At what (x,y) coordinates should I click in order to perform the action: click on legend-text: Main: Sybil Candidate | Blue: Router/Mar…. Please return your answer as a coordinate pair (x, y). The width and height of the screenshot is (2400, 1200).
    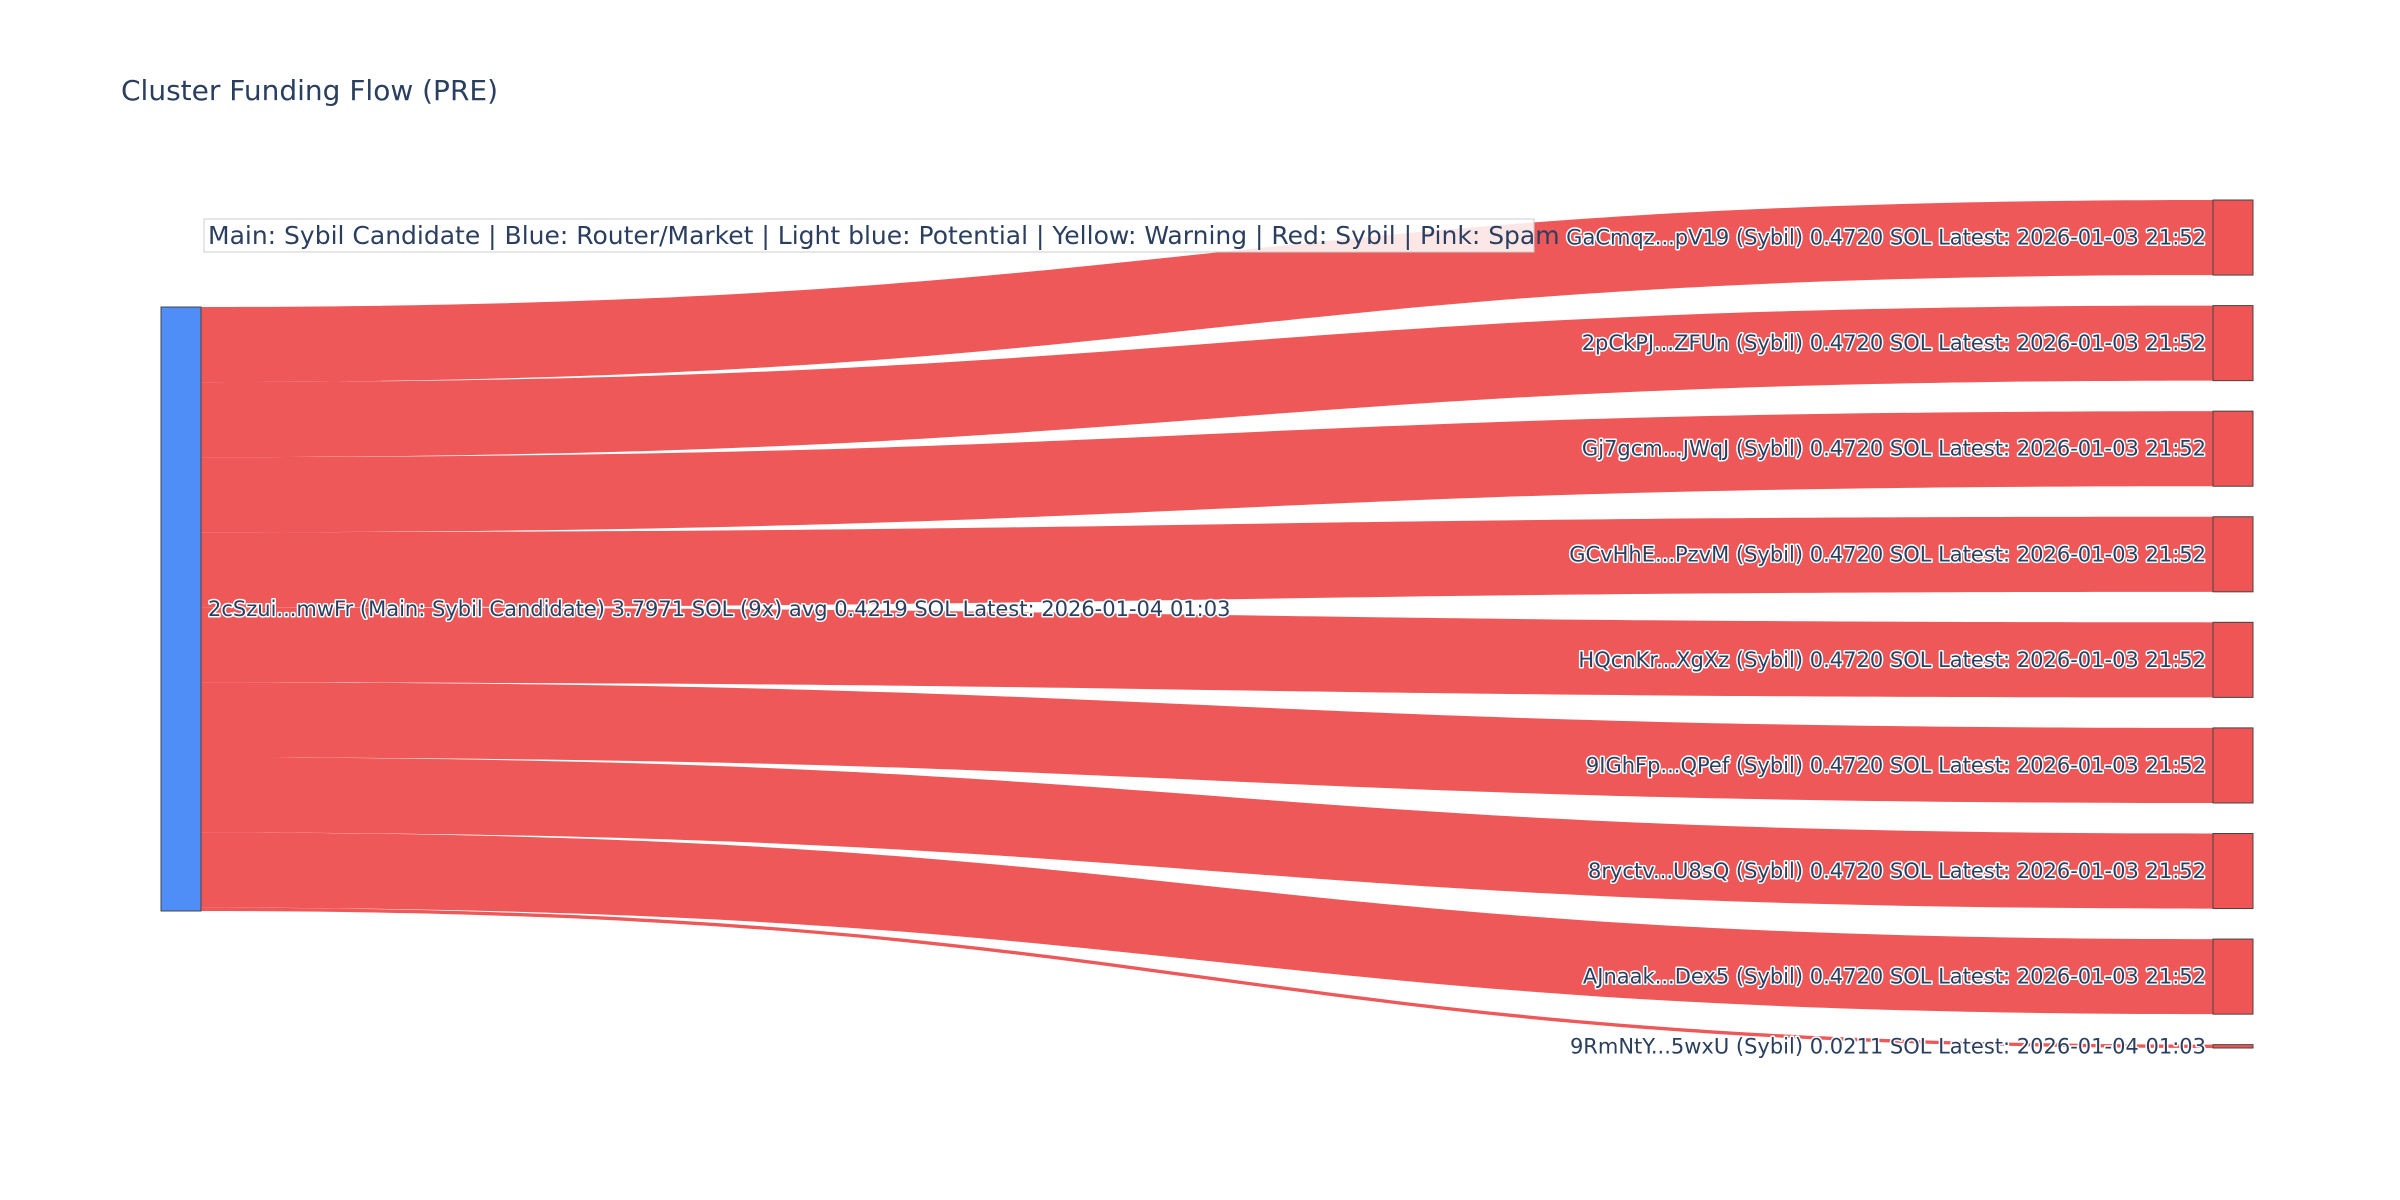
    Looking at the image, I should click on (884, 235).